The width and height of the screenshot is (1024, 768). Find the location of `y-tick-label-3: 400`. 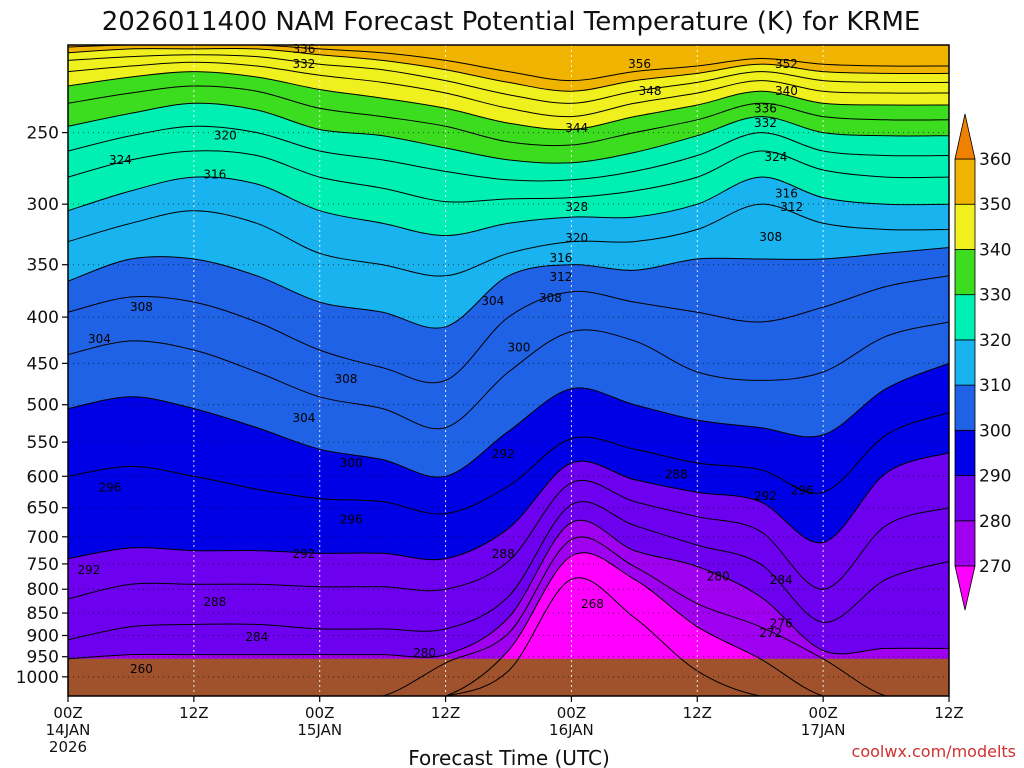

y-tick-label-3: 400 is located at coordinates (43, 318).